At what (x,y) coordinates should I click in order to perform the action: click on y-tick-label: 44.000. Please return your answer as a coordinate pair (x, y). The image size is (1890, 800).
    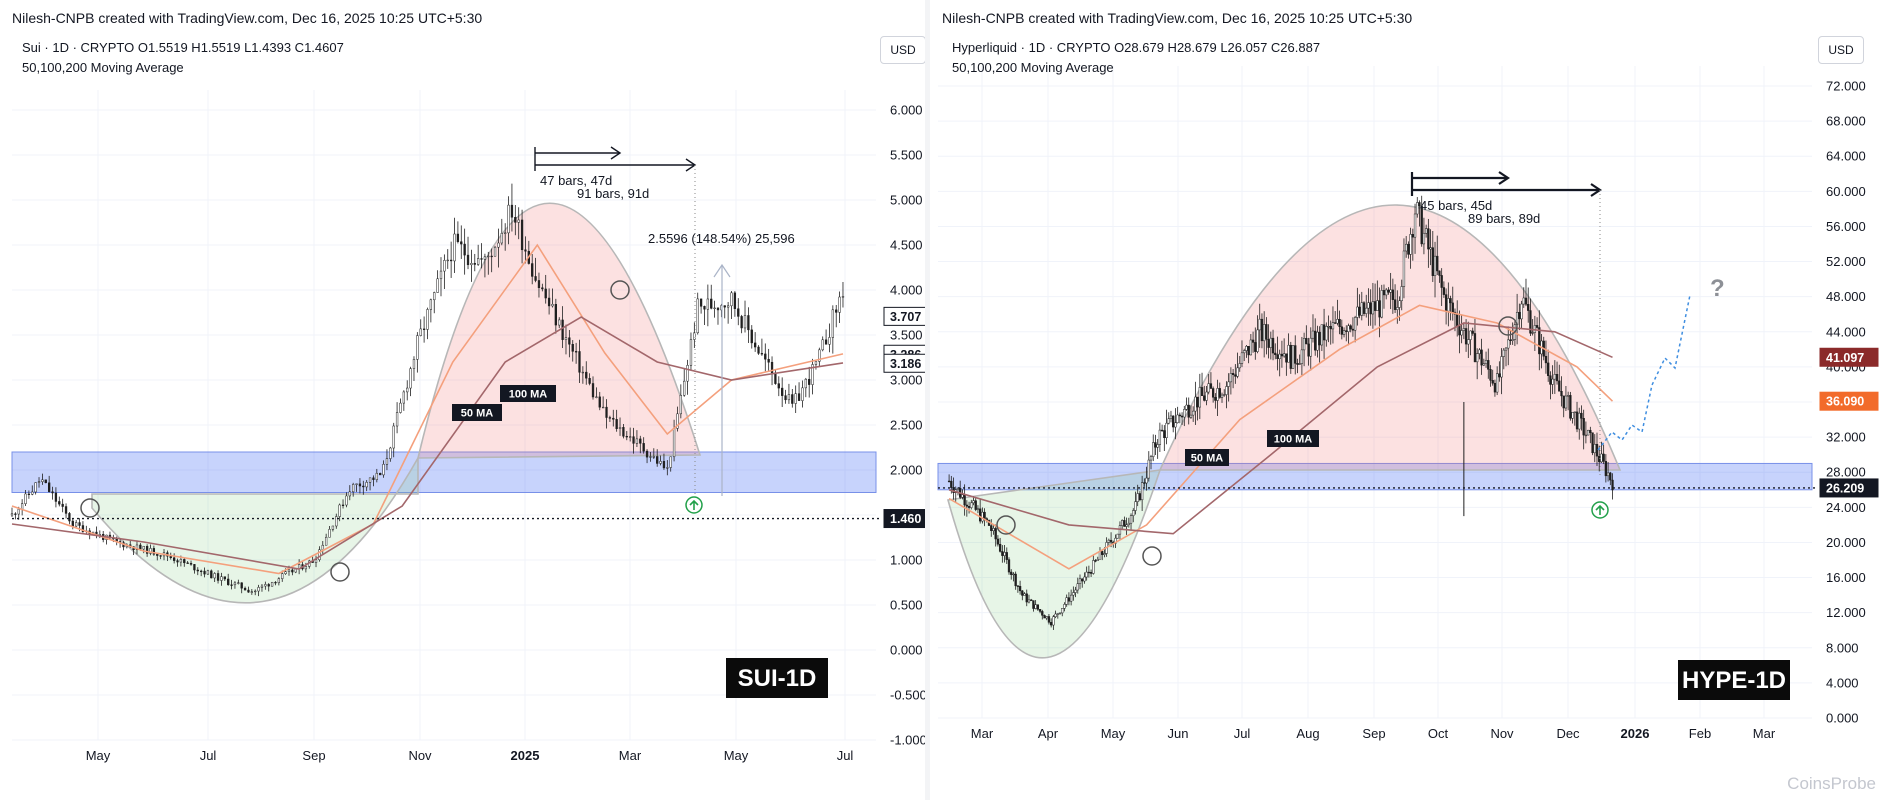
    Looking at the image, I should click on (1846, 331).